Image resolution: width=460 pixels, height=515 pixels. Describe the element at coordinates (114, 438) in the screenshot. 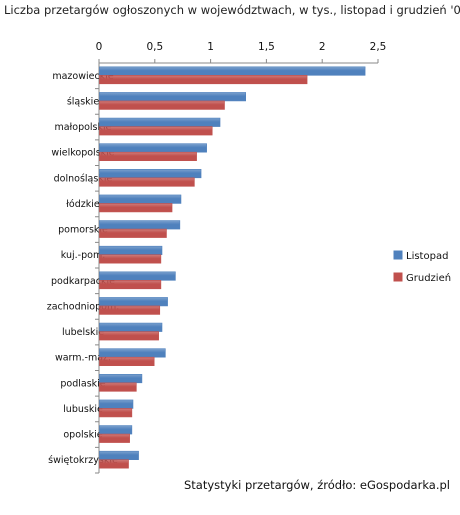

I see `bar-grudzien-opolskie` at that location.